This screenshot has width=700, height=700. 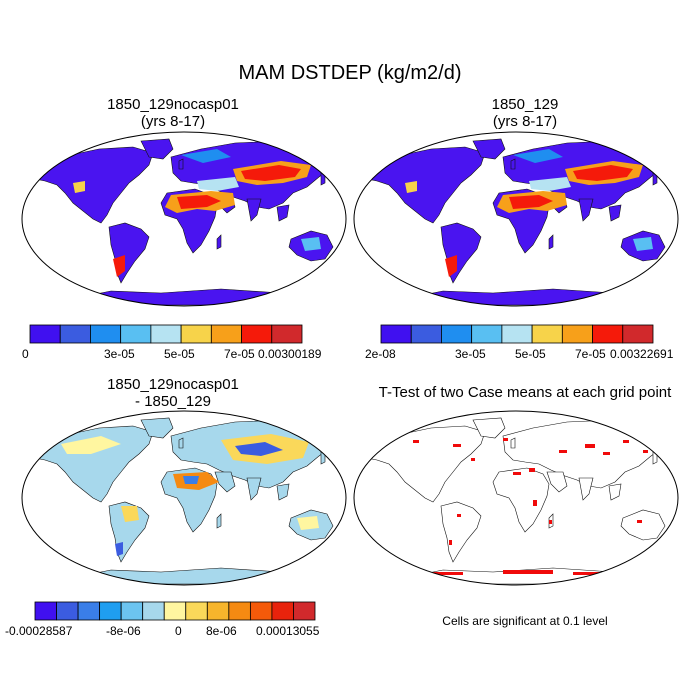 What do you see at coordinates (530, 354) in the screenshot?
I see `cb2-label-2: 5e-05` at bounding box center [530, 354].